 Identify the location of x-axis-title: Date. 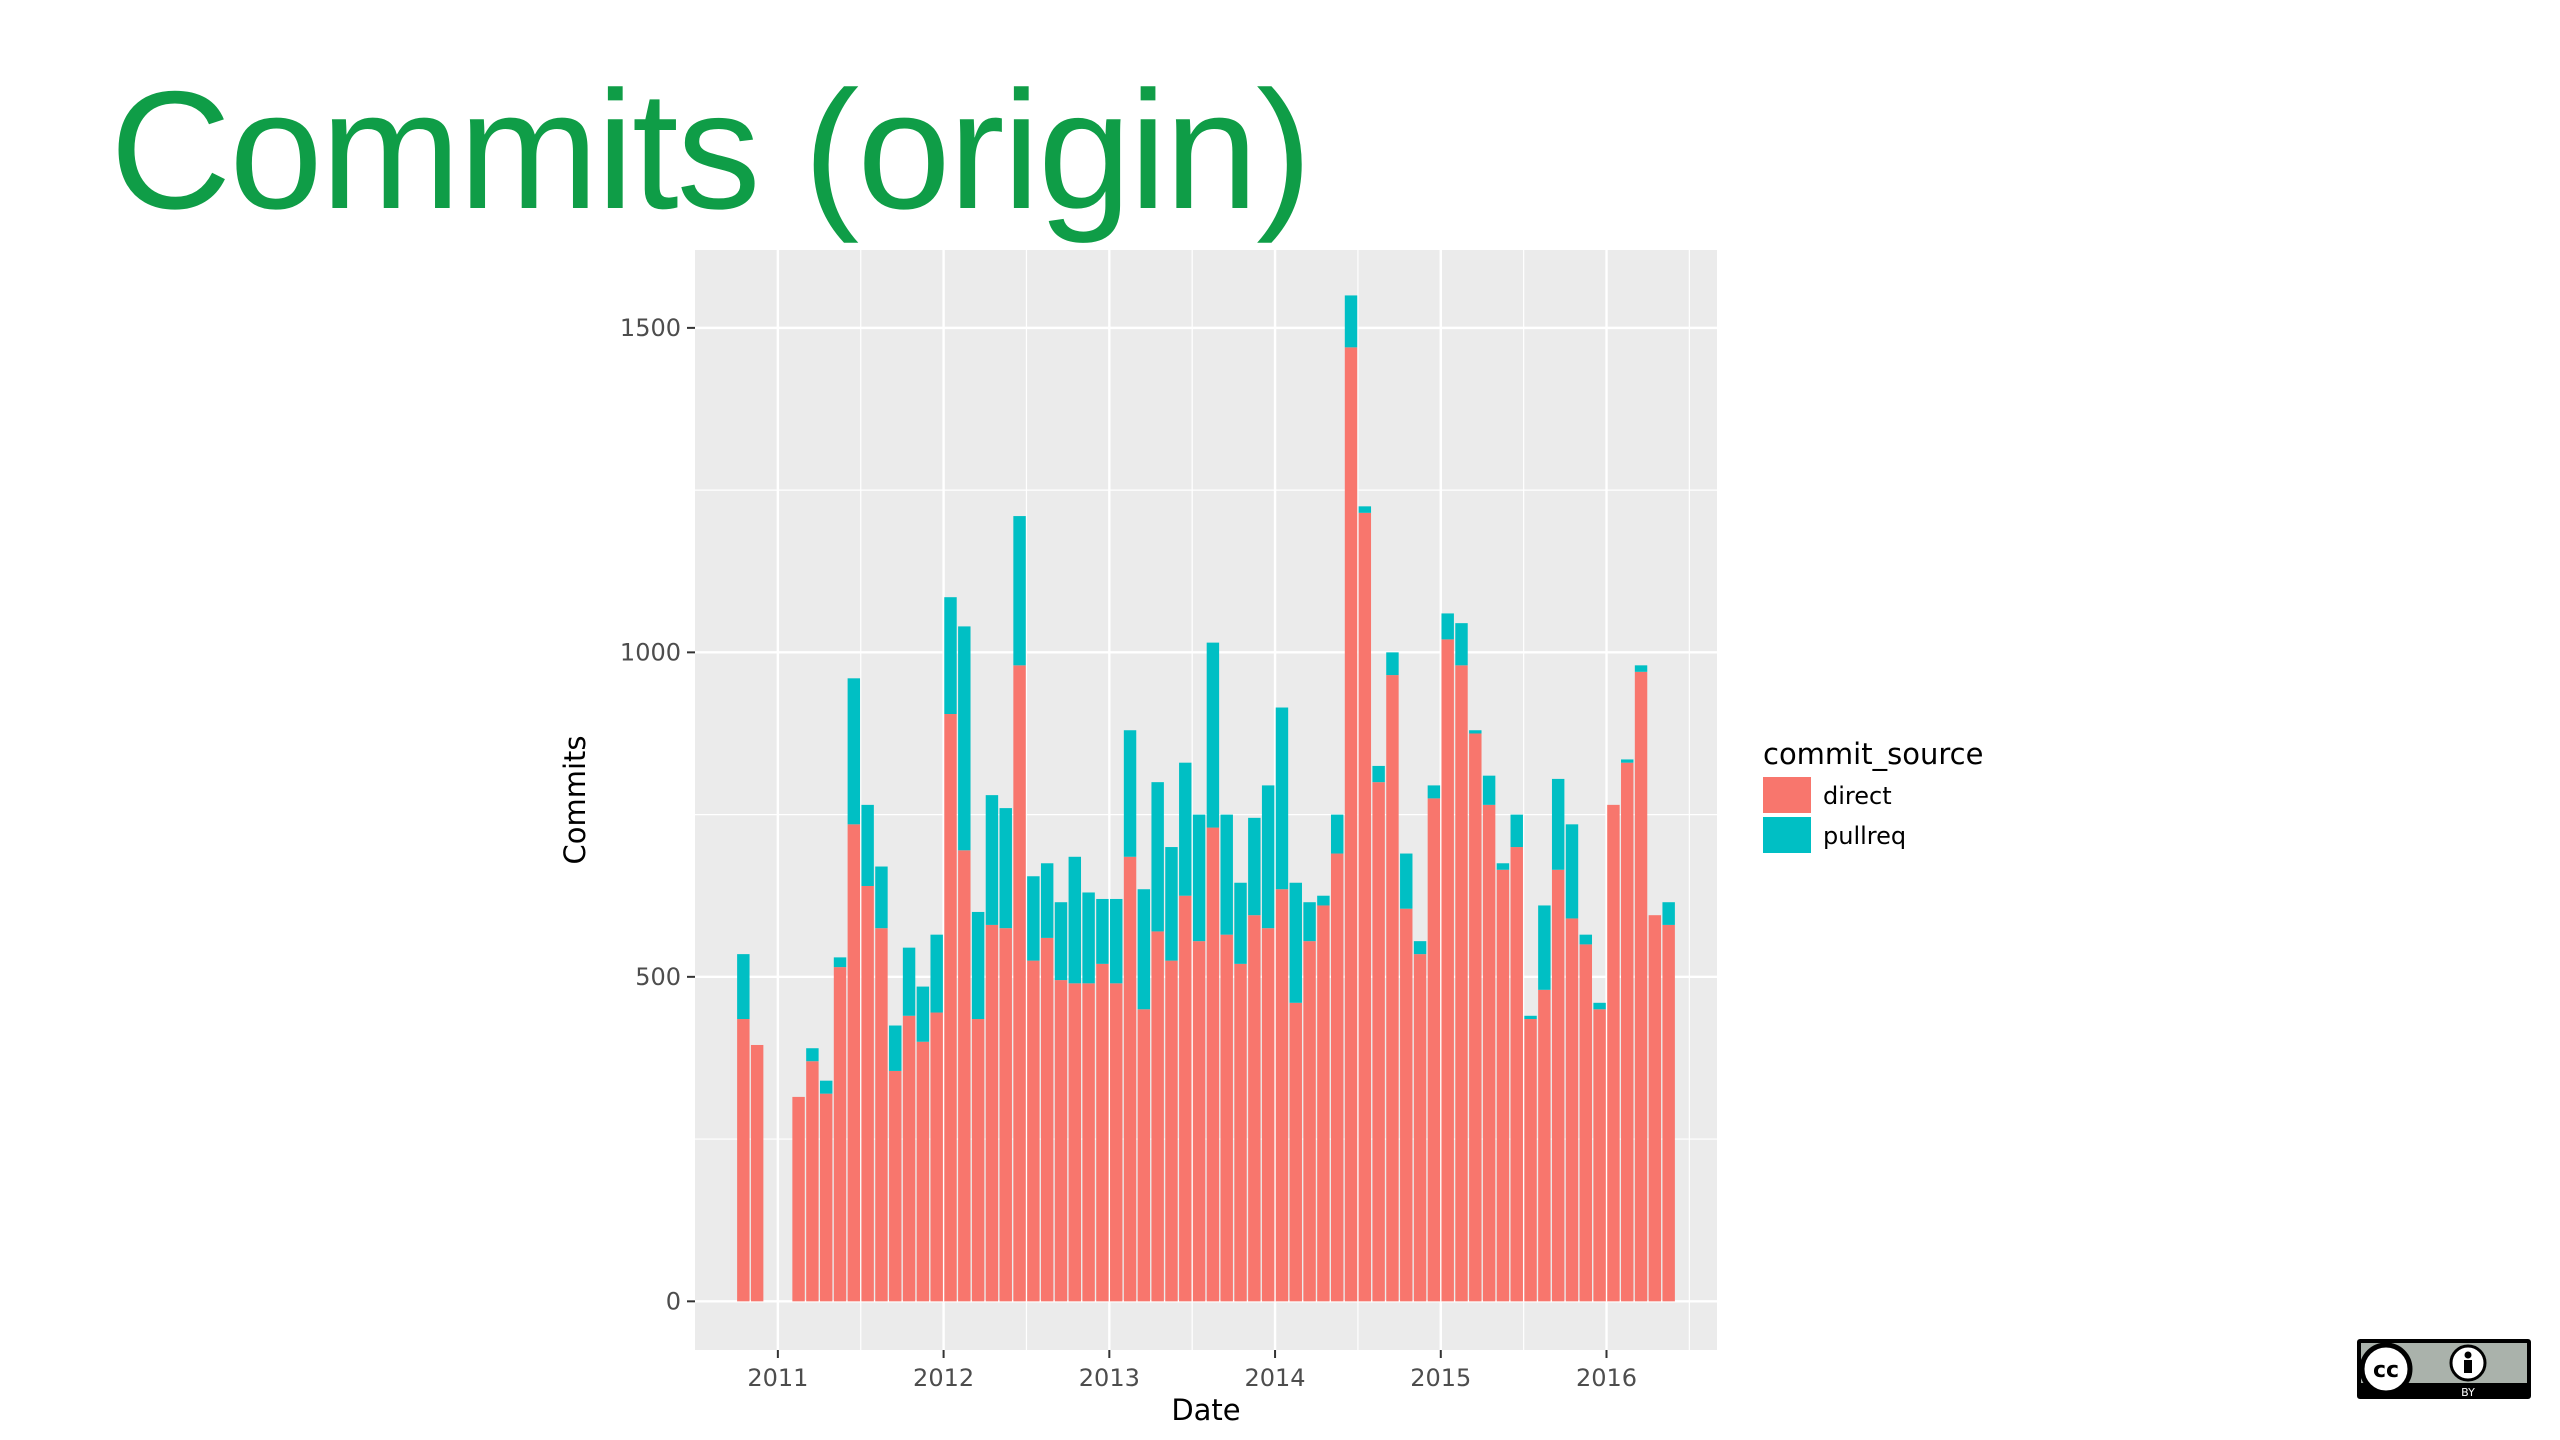
(1205, 1410).